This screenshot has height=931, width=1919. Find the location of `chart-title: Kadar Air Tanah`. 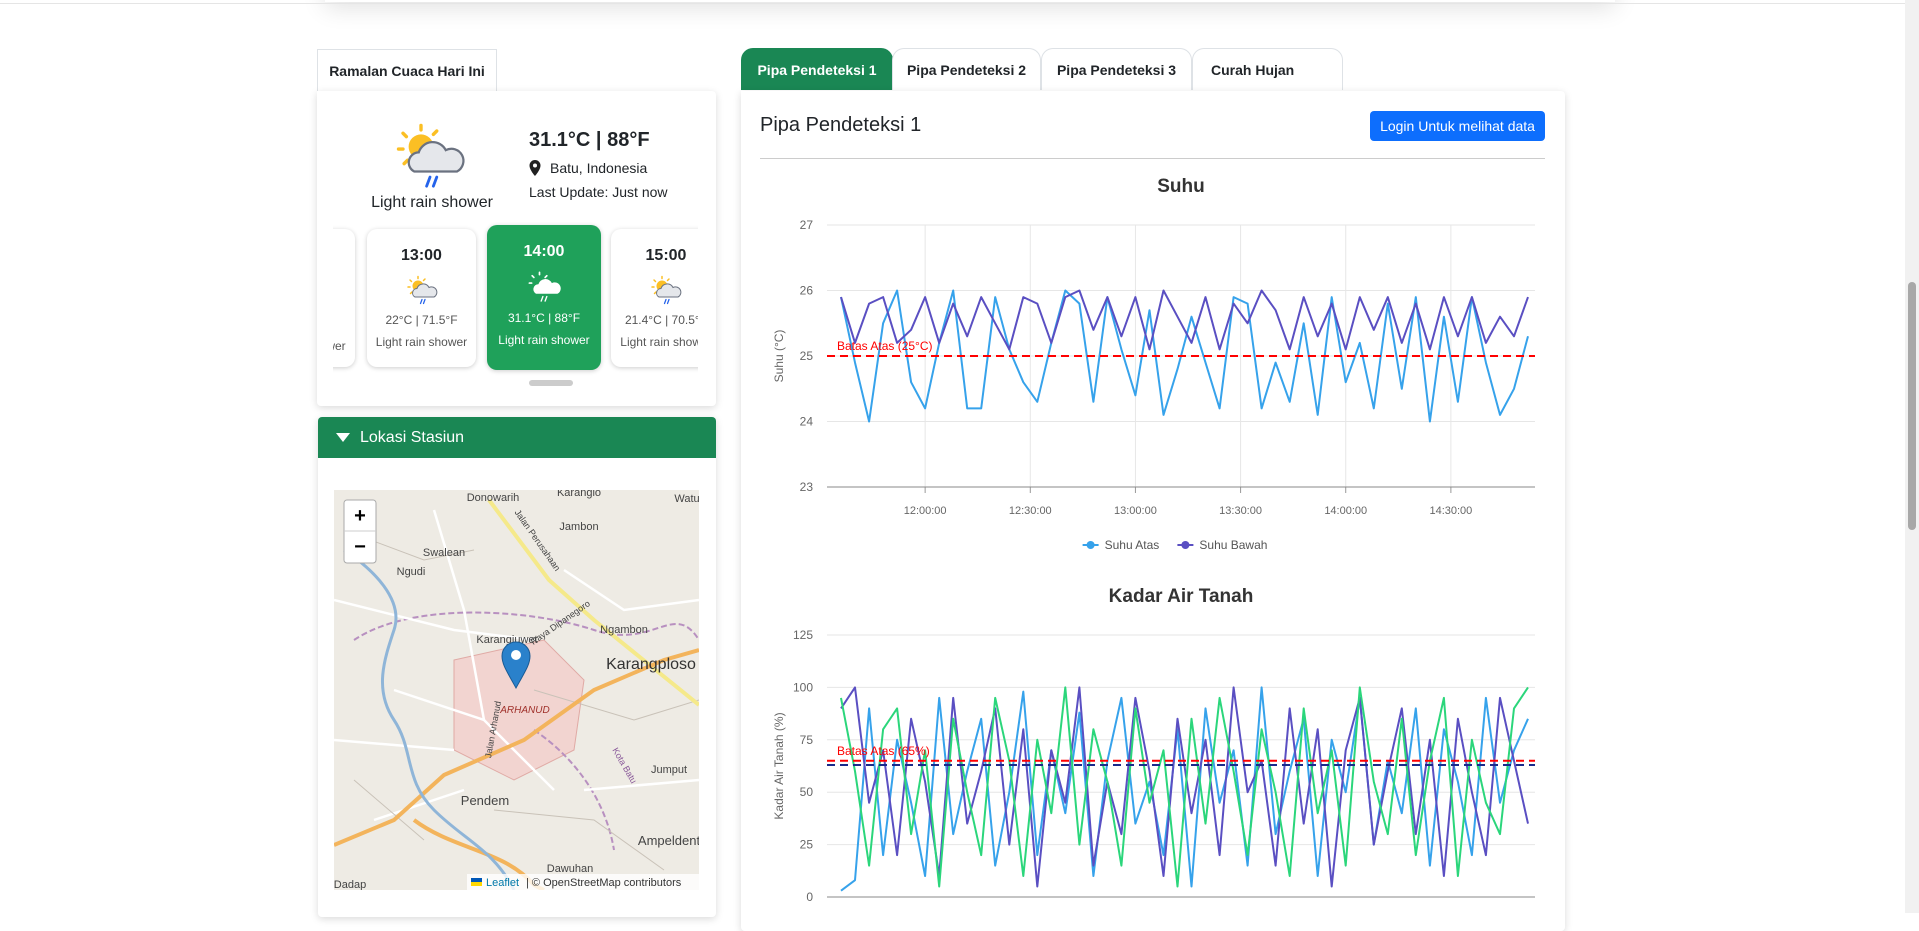

chart-title: Kadar Air Tanah is located at coordinates (1181, 596).